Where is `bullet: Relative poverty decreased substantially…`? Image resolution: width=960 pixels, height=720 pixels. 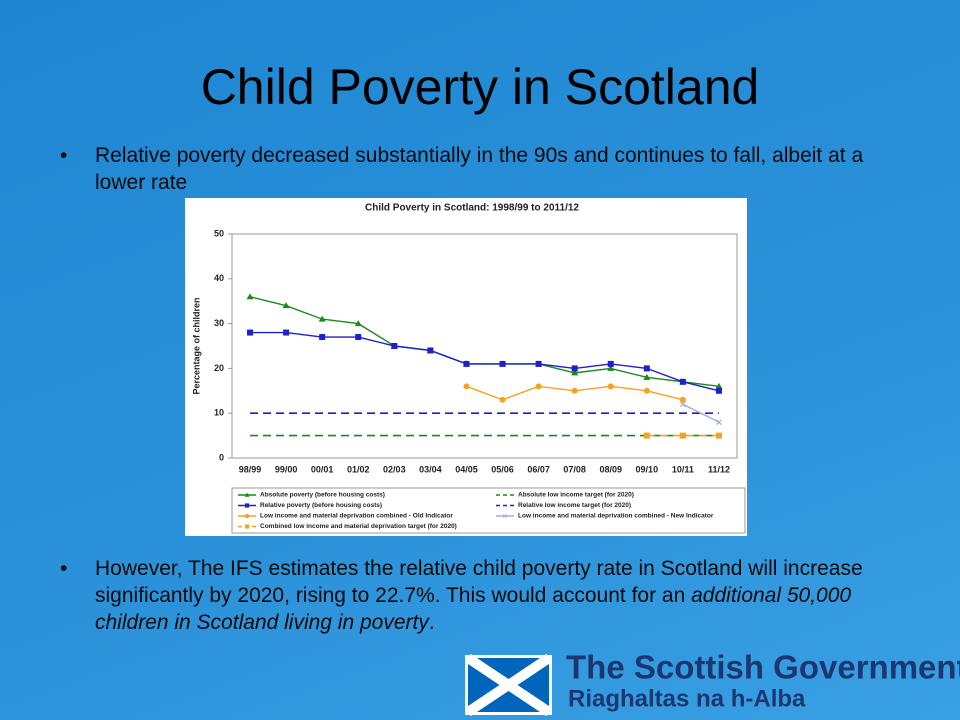
bullet: Relative poverty decreased substantially… is located at coordinates (487, 169).